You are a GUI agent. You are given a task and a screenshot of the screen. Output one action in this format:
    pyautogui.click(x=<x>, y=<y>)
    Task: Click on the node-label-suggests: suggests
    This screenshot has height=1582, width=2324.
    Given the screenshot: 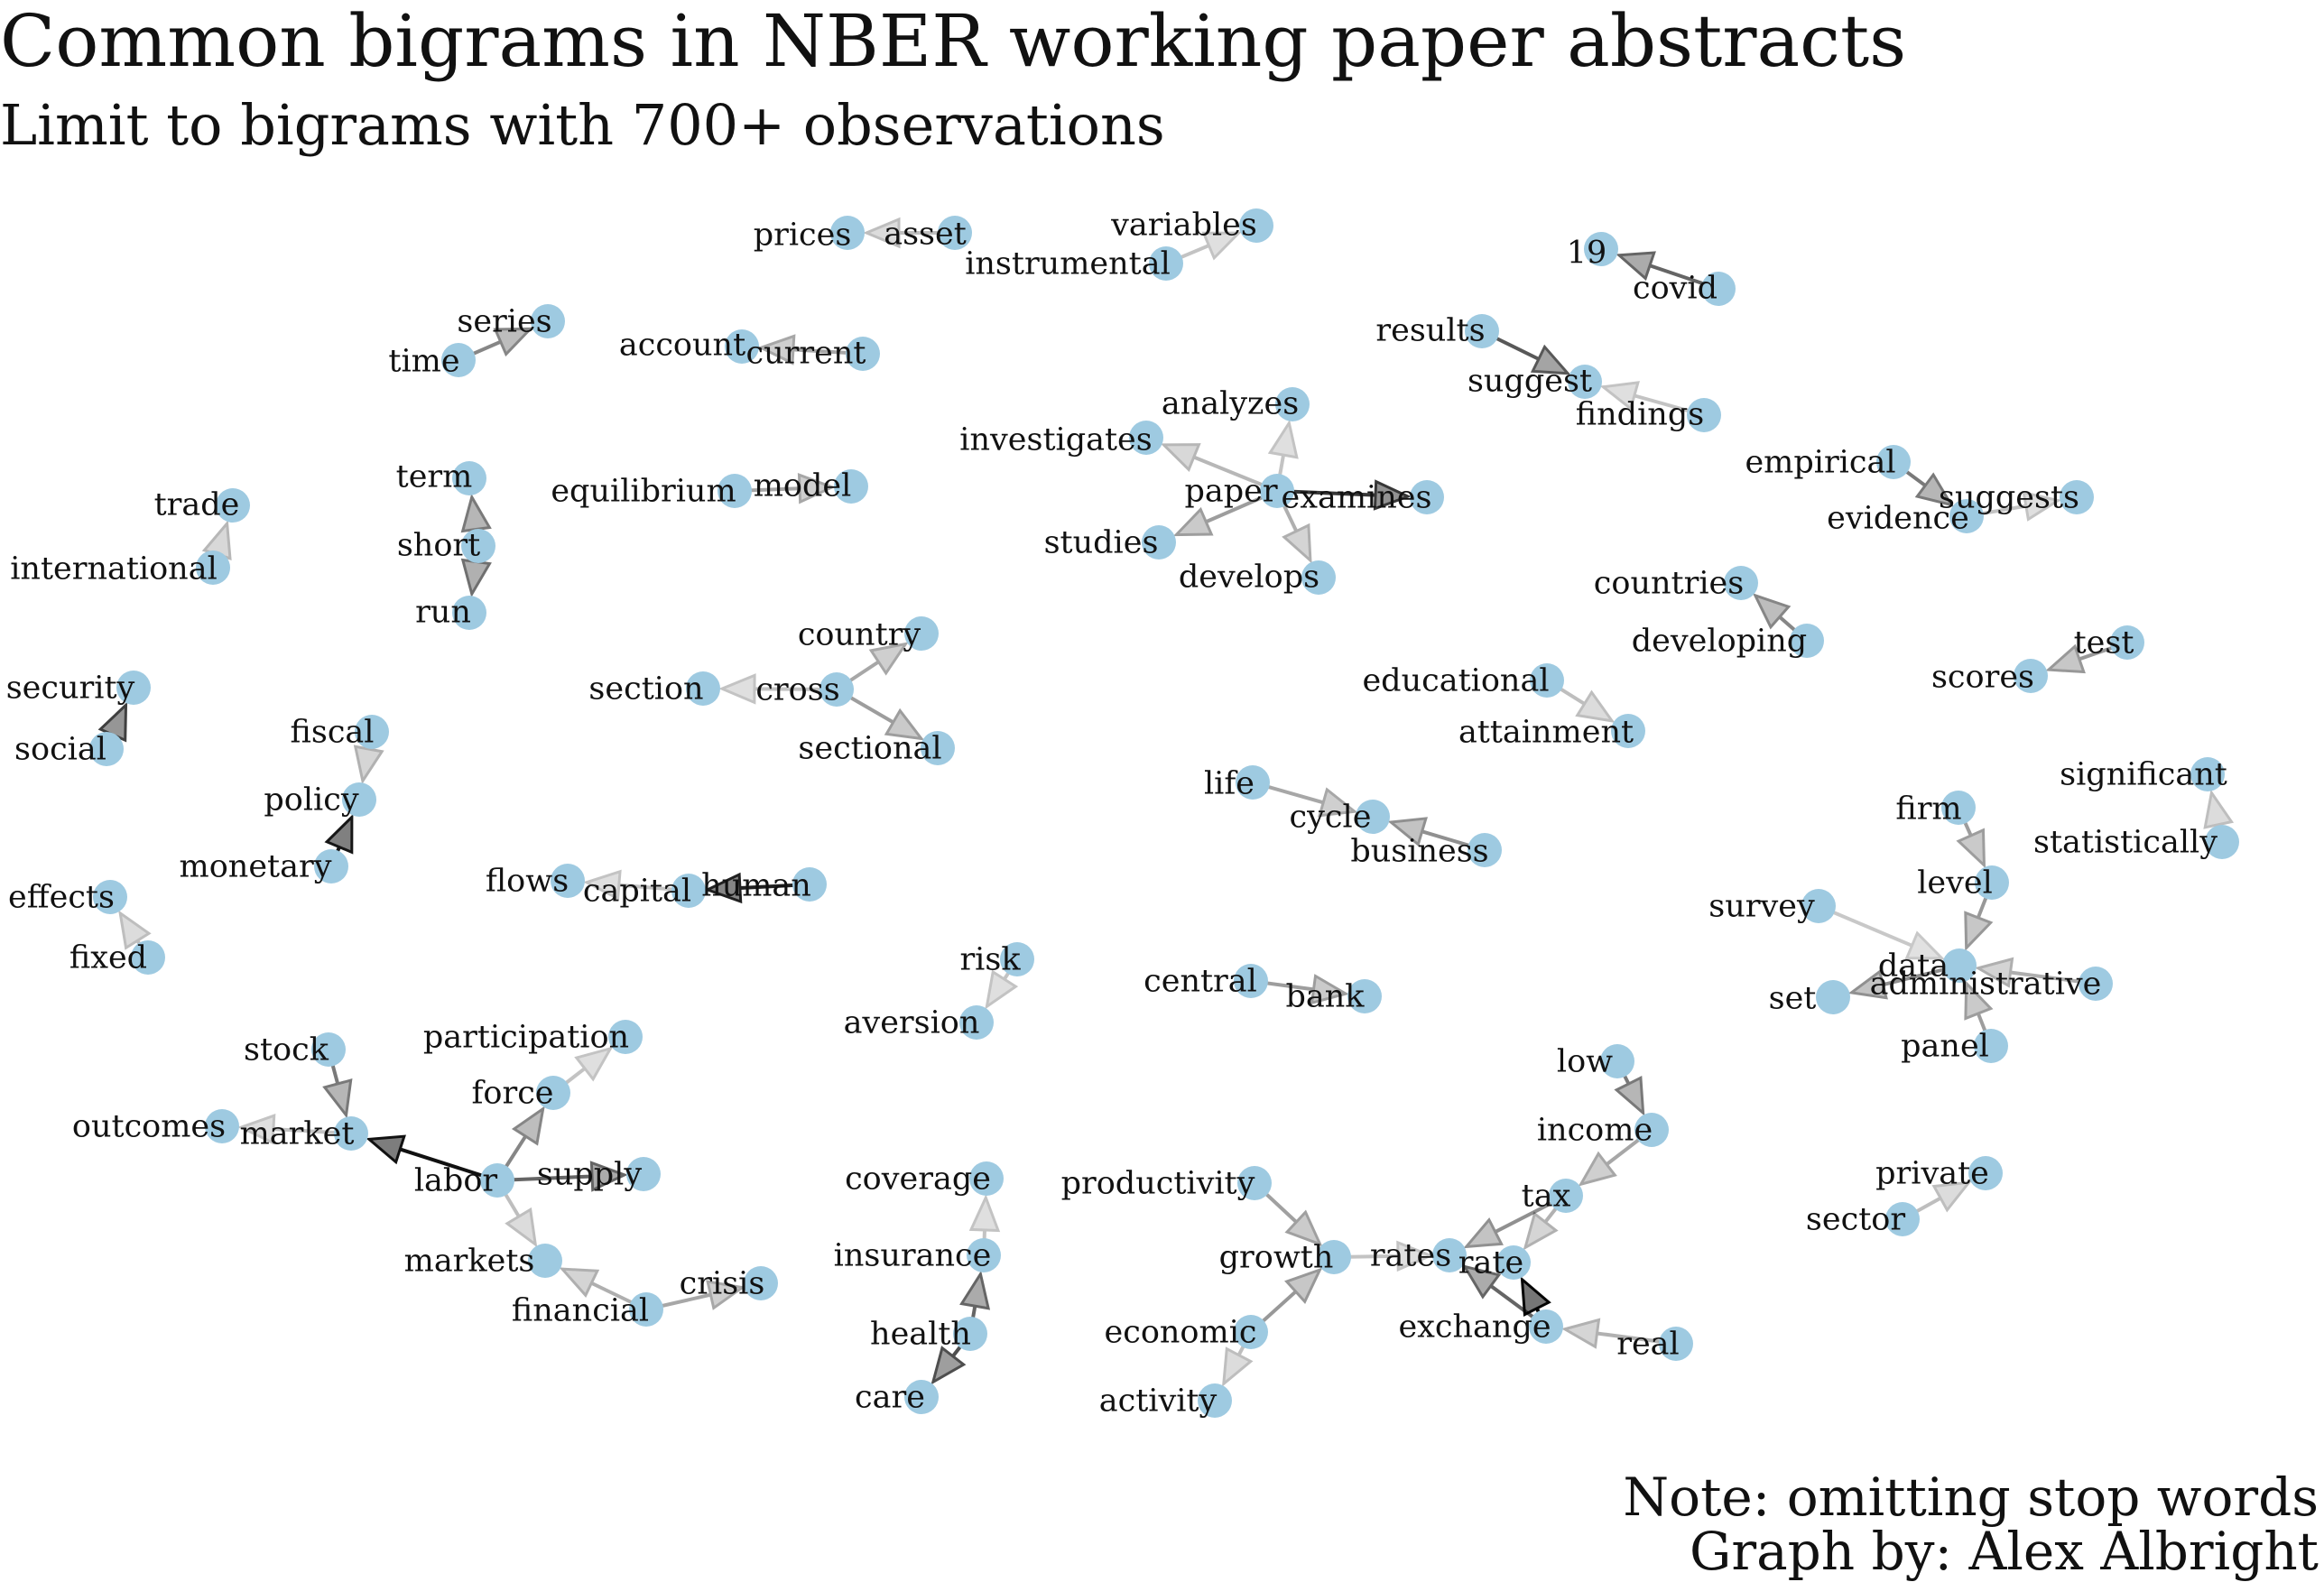 What is the action you would take?
    pyautogui.click(x=2009, y=498)
    